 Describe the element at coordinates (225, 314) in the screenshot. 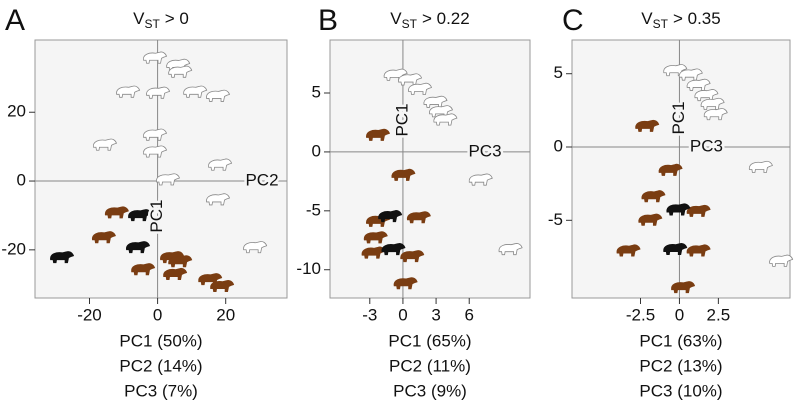

I see `x-tick-label: 20` at that location.